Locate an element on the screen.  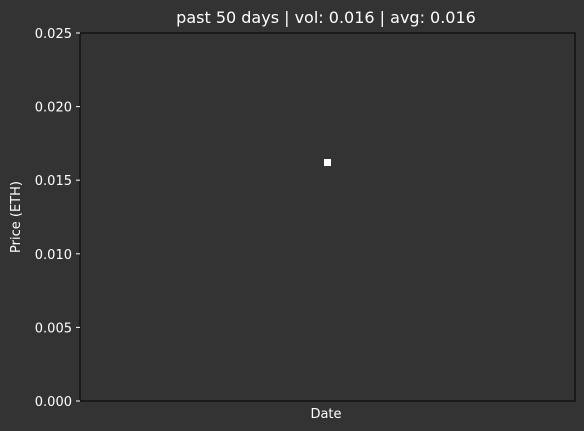
data-point is located at coordinates (327, 163).